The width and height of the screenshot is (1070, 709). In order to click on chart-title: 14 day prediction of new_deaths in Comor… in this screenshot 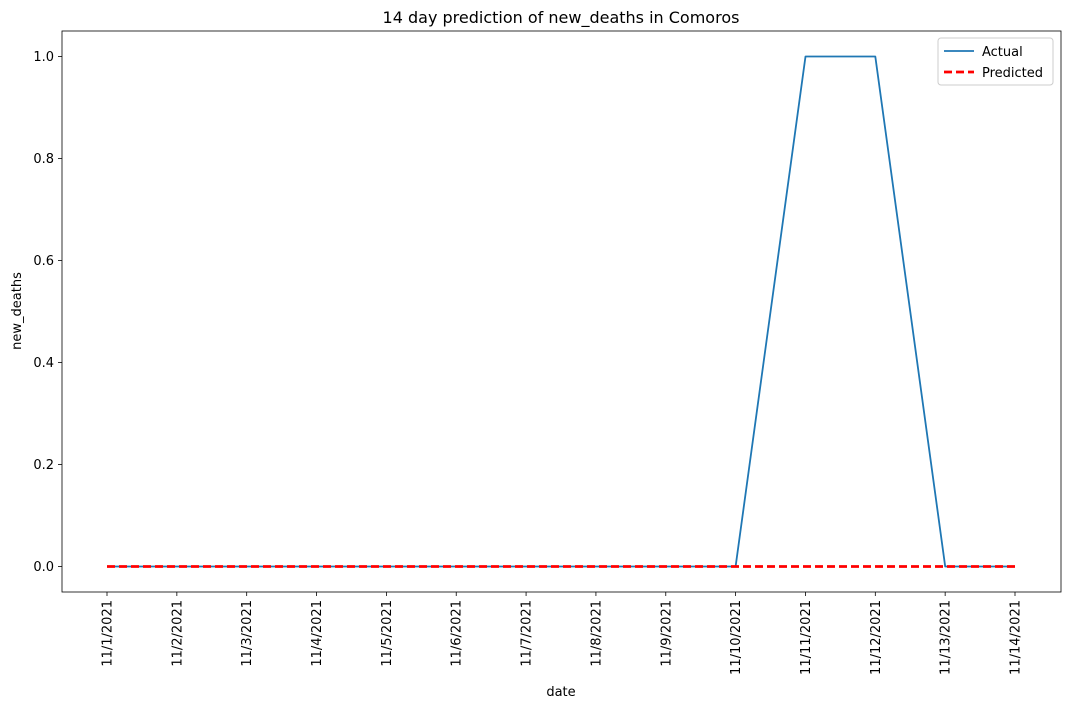, I will do `click(561, 18)`.